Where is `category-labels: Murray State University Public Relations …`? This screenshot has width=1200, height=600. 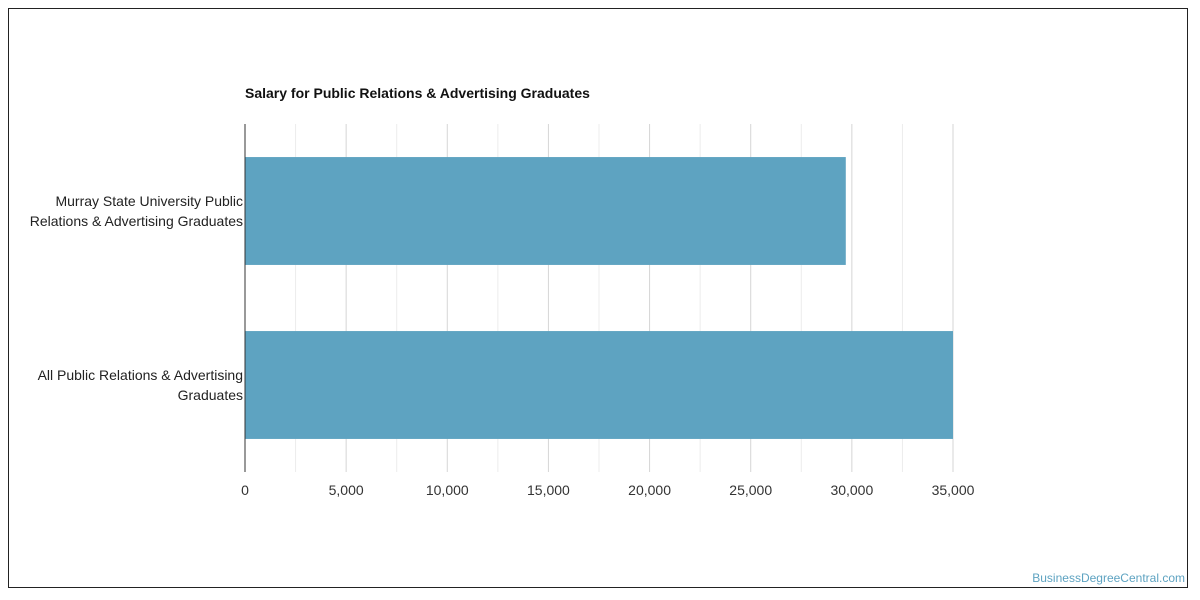 category-labels: Murray State University Public Relations … is located at coordinates (136, 298).